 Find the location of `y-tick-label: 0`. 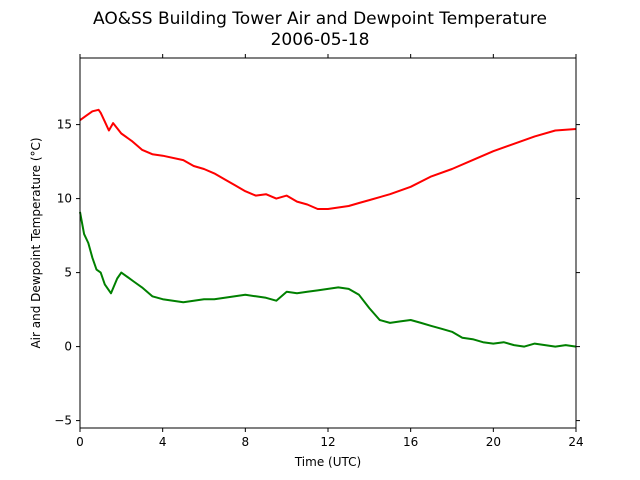

y-tick-label: 0 is located at coordinates (68, 347).